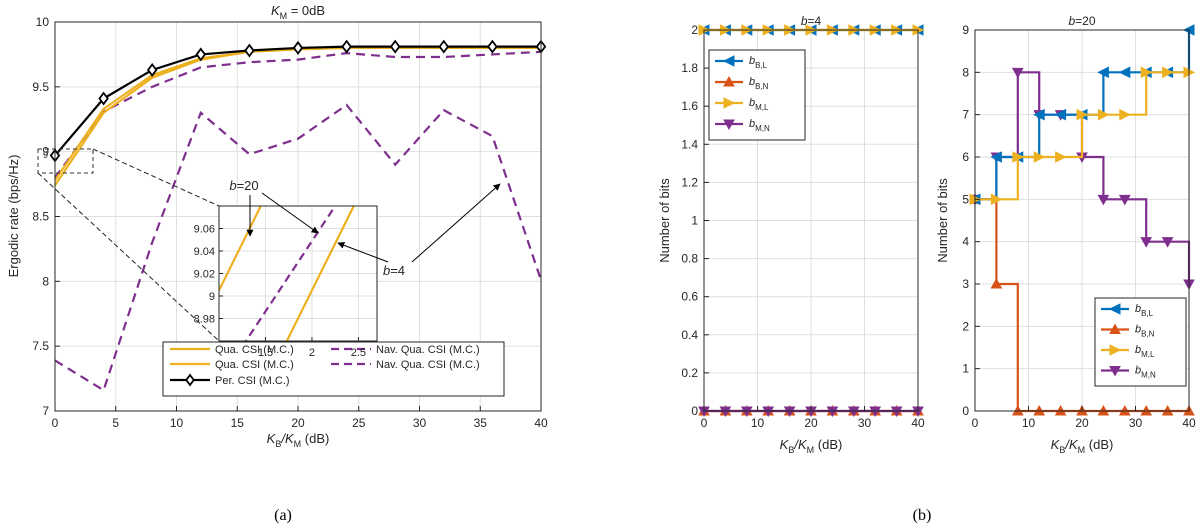  Describe the element at coordinates (689, 182) in the screenshot. I see `y-tick-label: 1.2` at that location.